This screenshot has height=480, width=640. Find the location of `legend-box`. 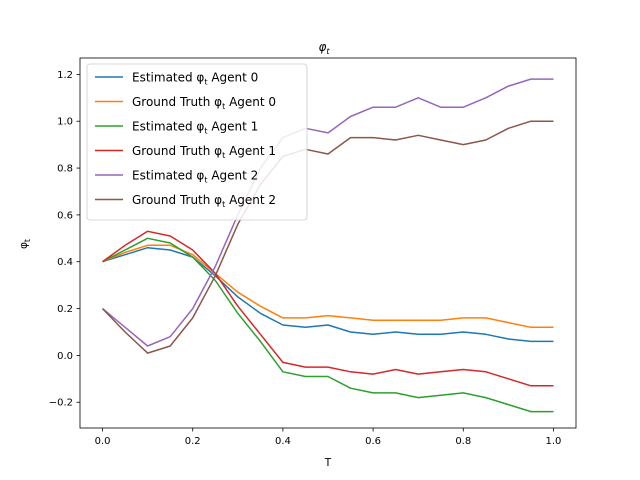

legend-box is located at coordinates (197, 142).